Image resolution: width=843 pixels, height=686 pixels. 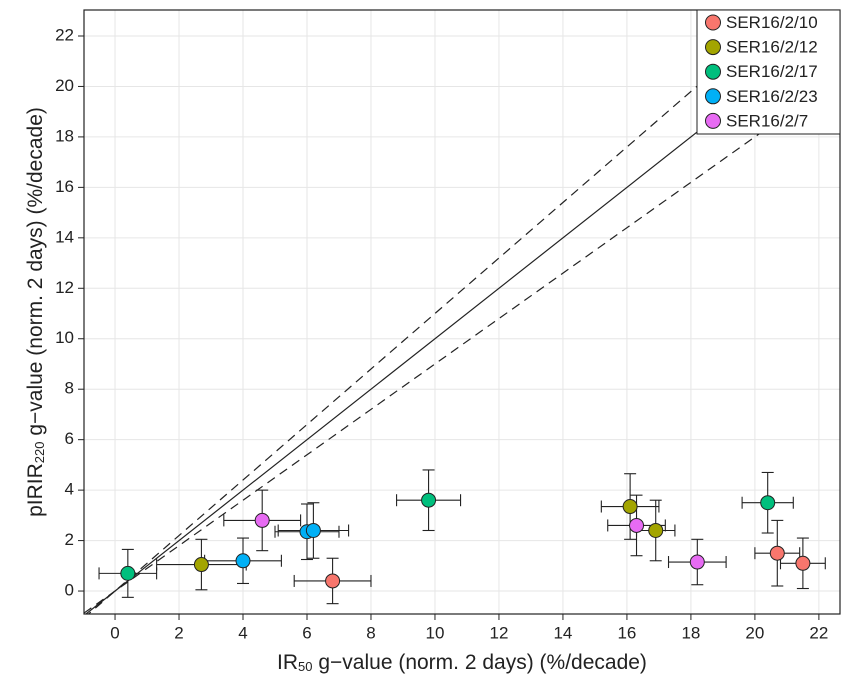 What do you see at coordinates (64, 236) in the screenshot?
I see `y-tick-label: 14` at bounding box center [64, 236].